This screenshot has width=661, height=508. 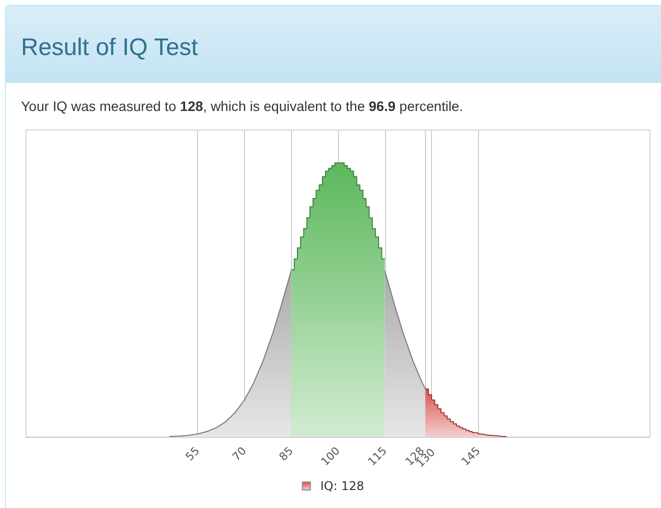 I want to click on x-tick-label: 70, so click(x=239, y=454).